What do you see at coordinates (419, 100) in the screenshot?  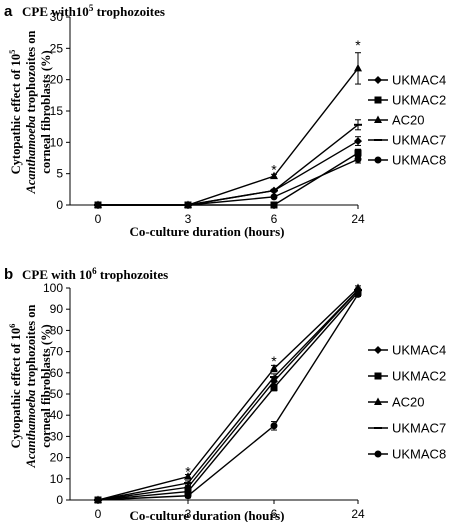 I see `panel-a-legend-label-ukmac2: UKMAC2` at bounding box center [419, 100].